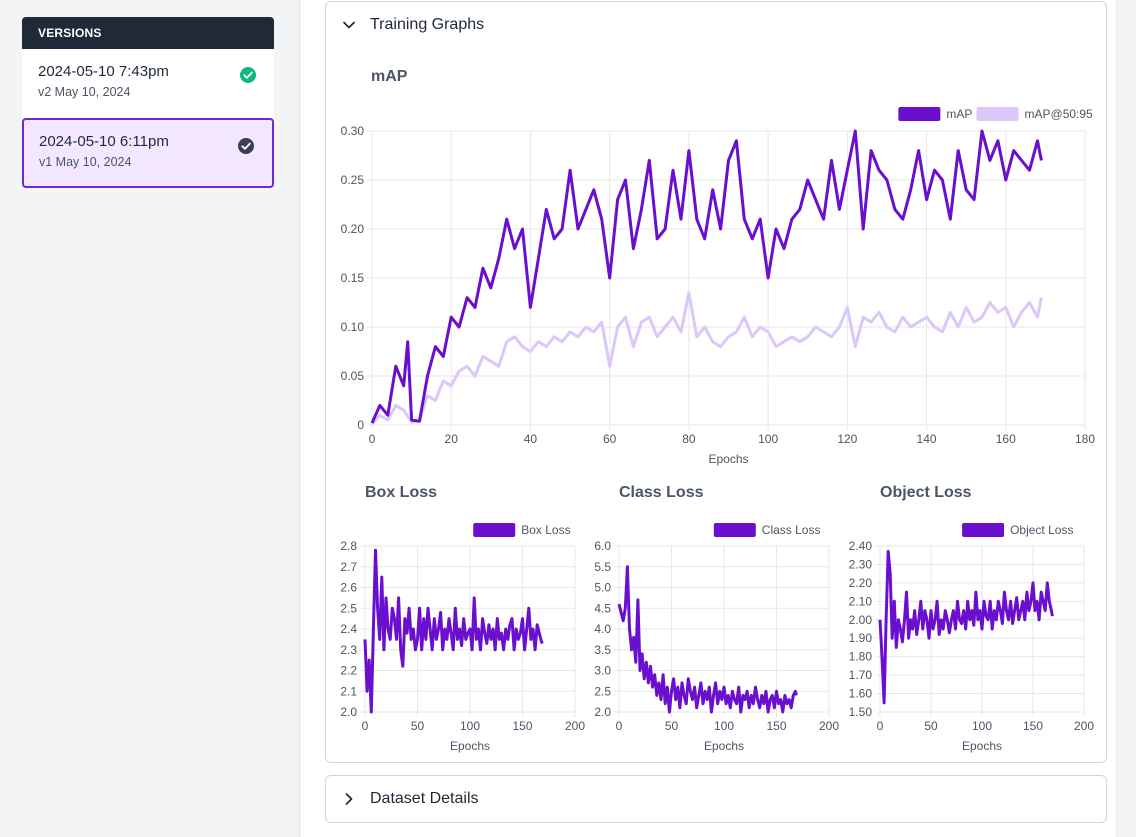 The image size is (1136, 837). I want to click on x-tick-label: 140, so click(927, 439).